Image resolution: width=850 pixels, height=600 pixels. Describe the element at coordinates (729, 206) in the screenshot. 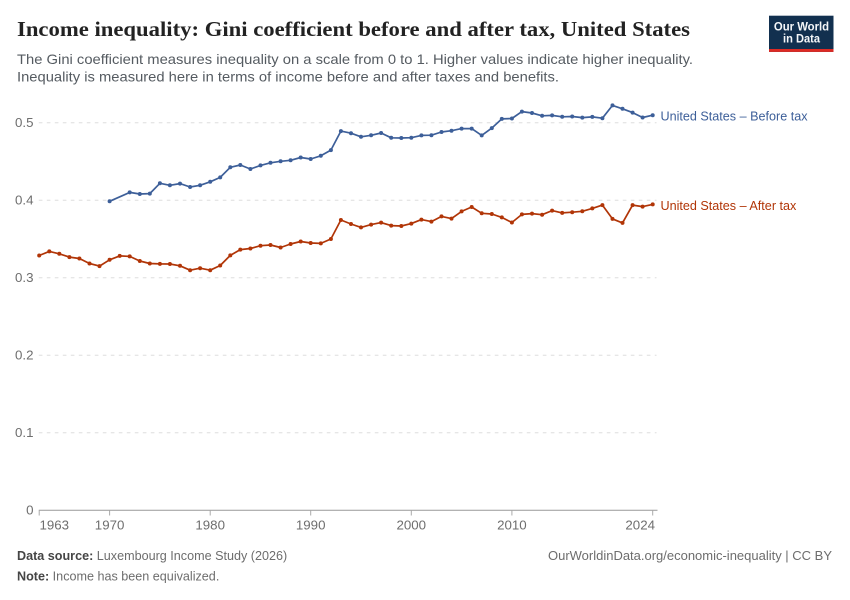

I see `svg-text: United States – After tax` at that location.